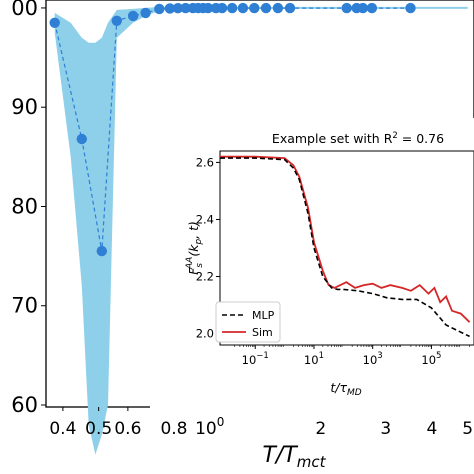 The image size is (474, 474). What do you see at coordinates (127, 429) in the screenshot?
I see `main-x-tick-label: 0.6` at bounding box center [127, 429].